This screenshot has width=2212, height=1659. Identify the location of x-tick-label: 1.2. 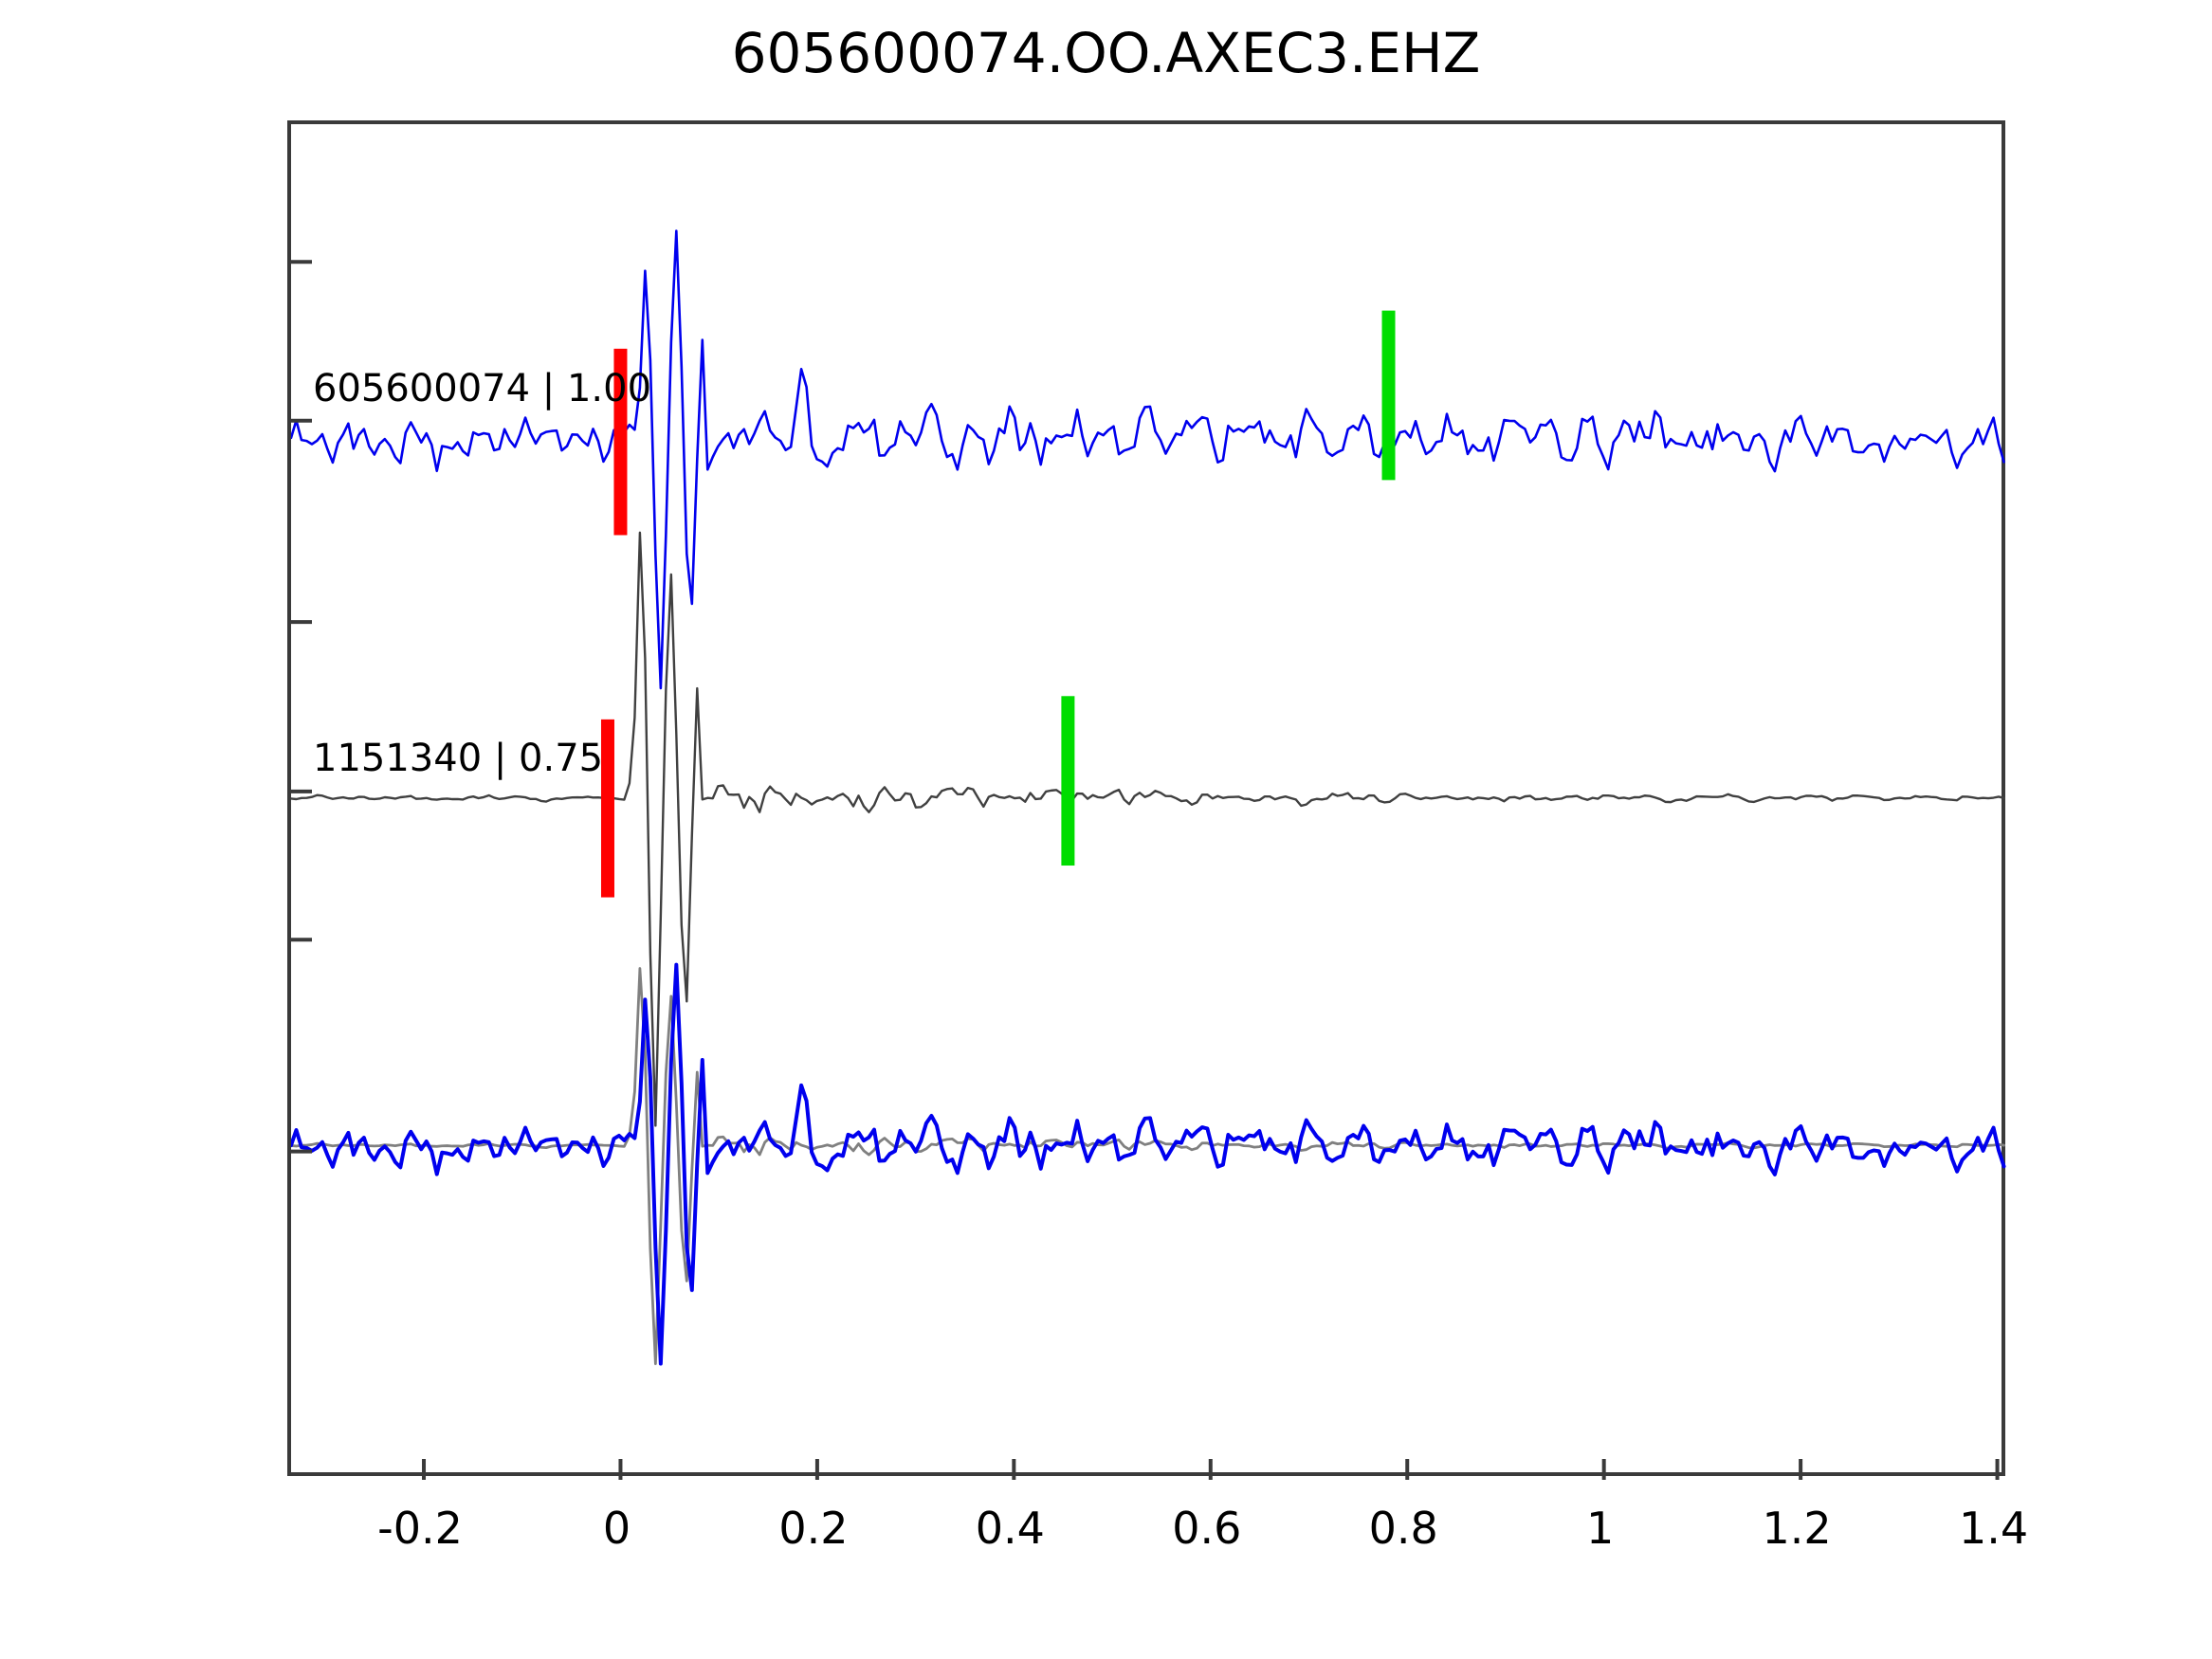
(1797, 1528).